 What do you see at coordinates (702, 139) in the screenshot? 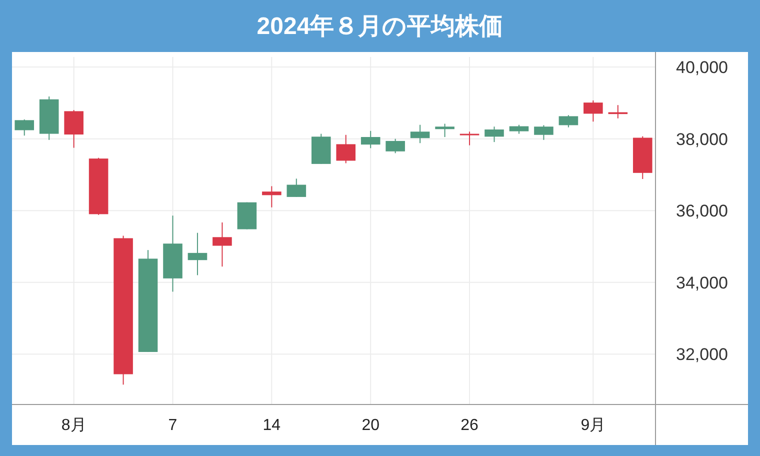
I see `y-tick-label: 38,000` at bounding box center [702, 139].